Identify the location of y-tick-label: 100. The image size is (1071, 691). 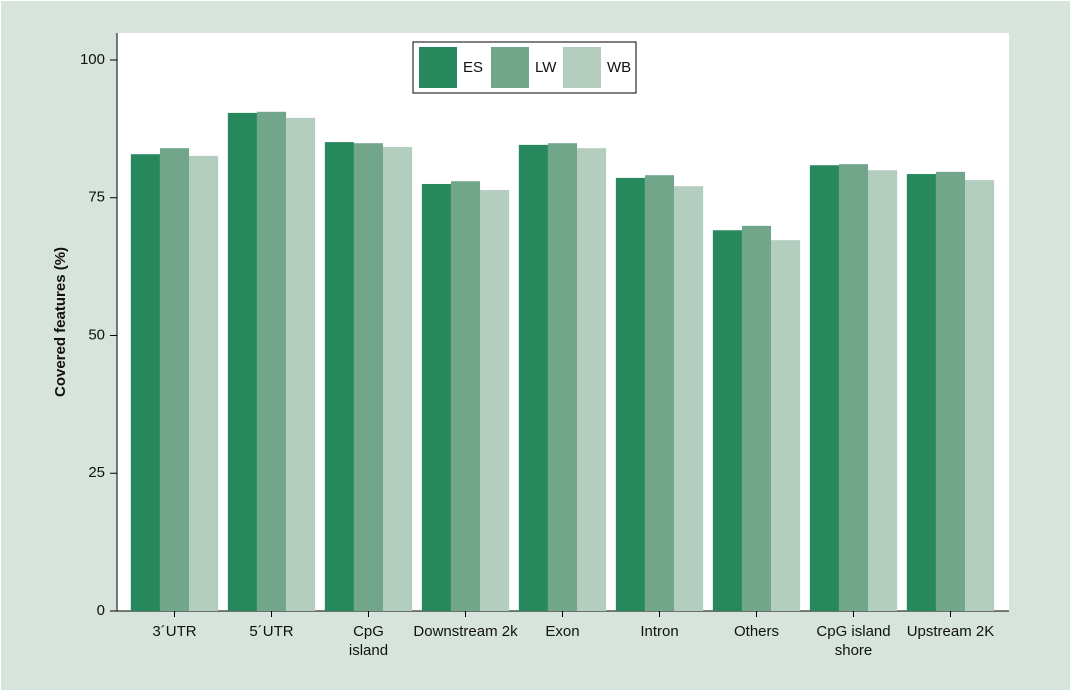
(92, 59).